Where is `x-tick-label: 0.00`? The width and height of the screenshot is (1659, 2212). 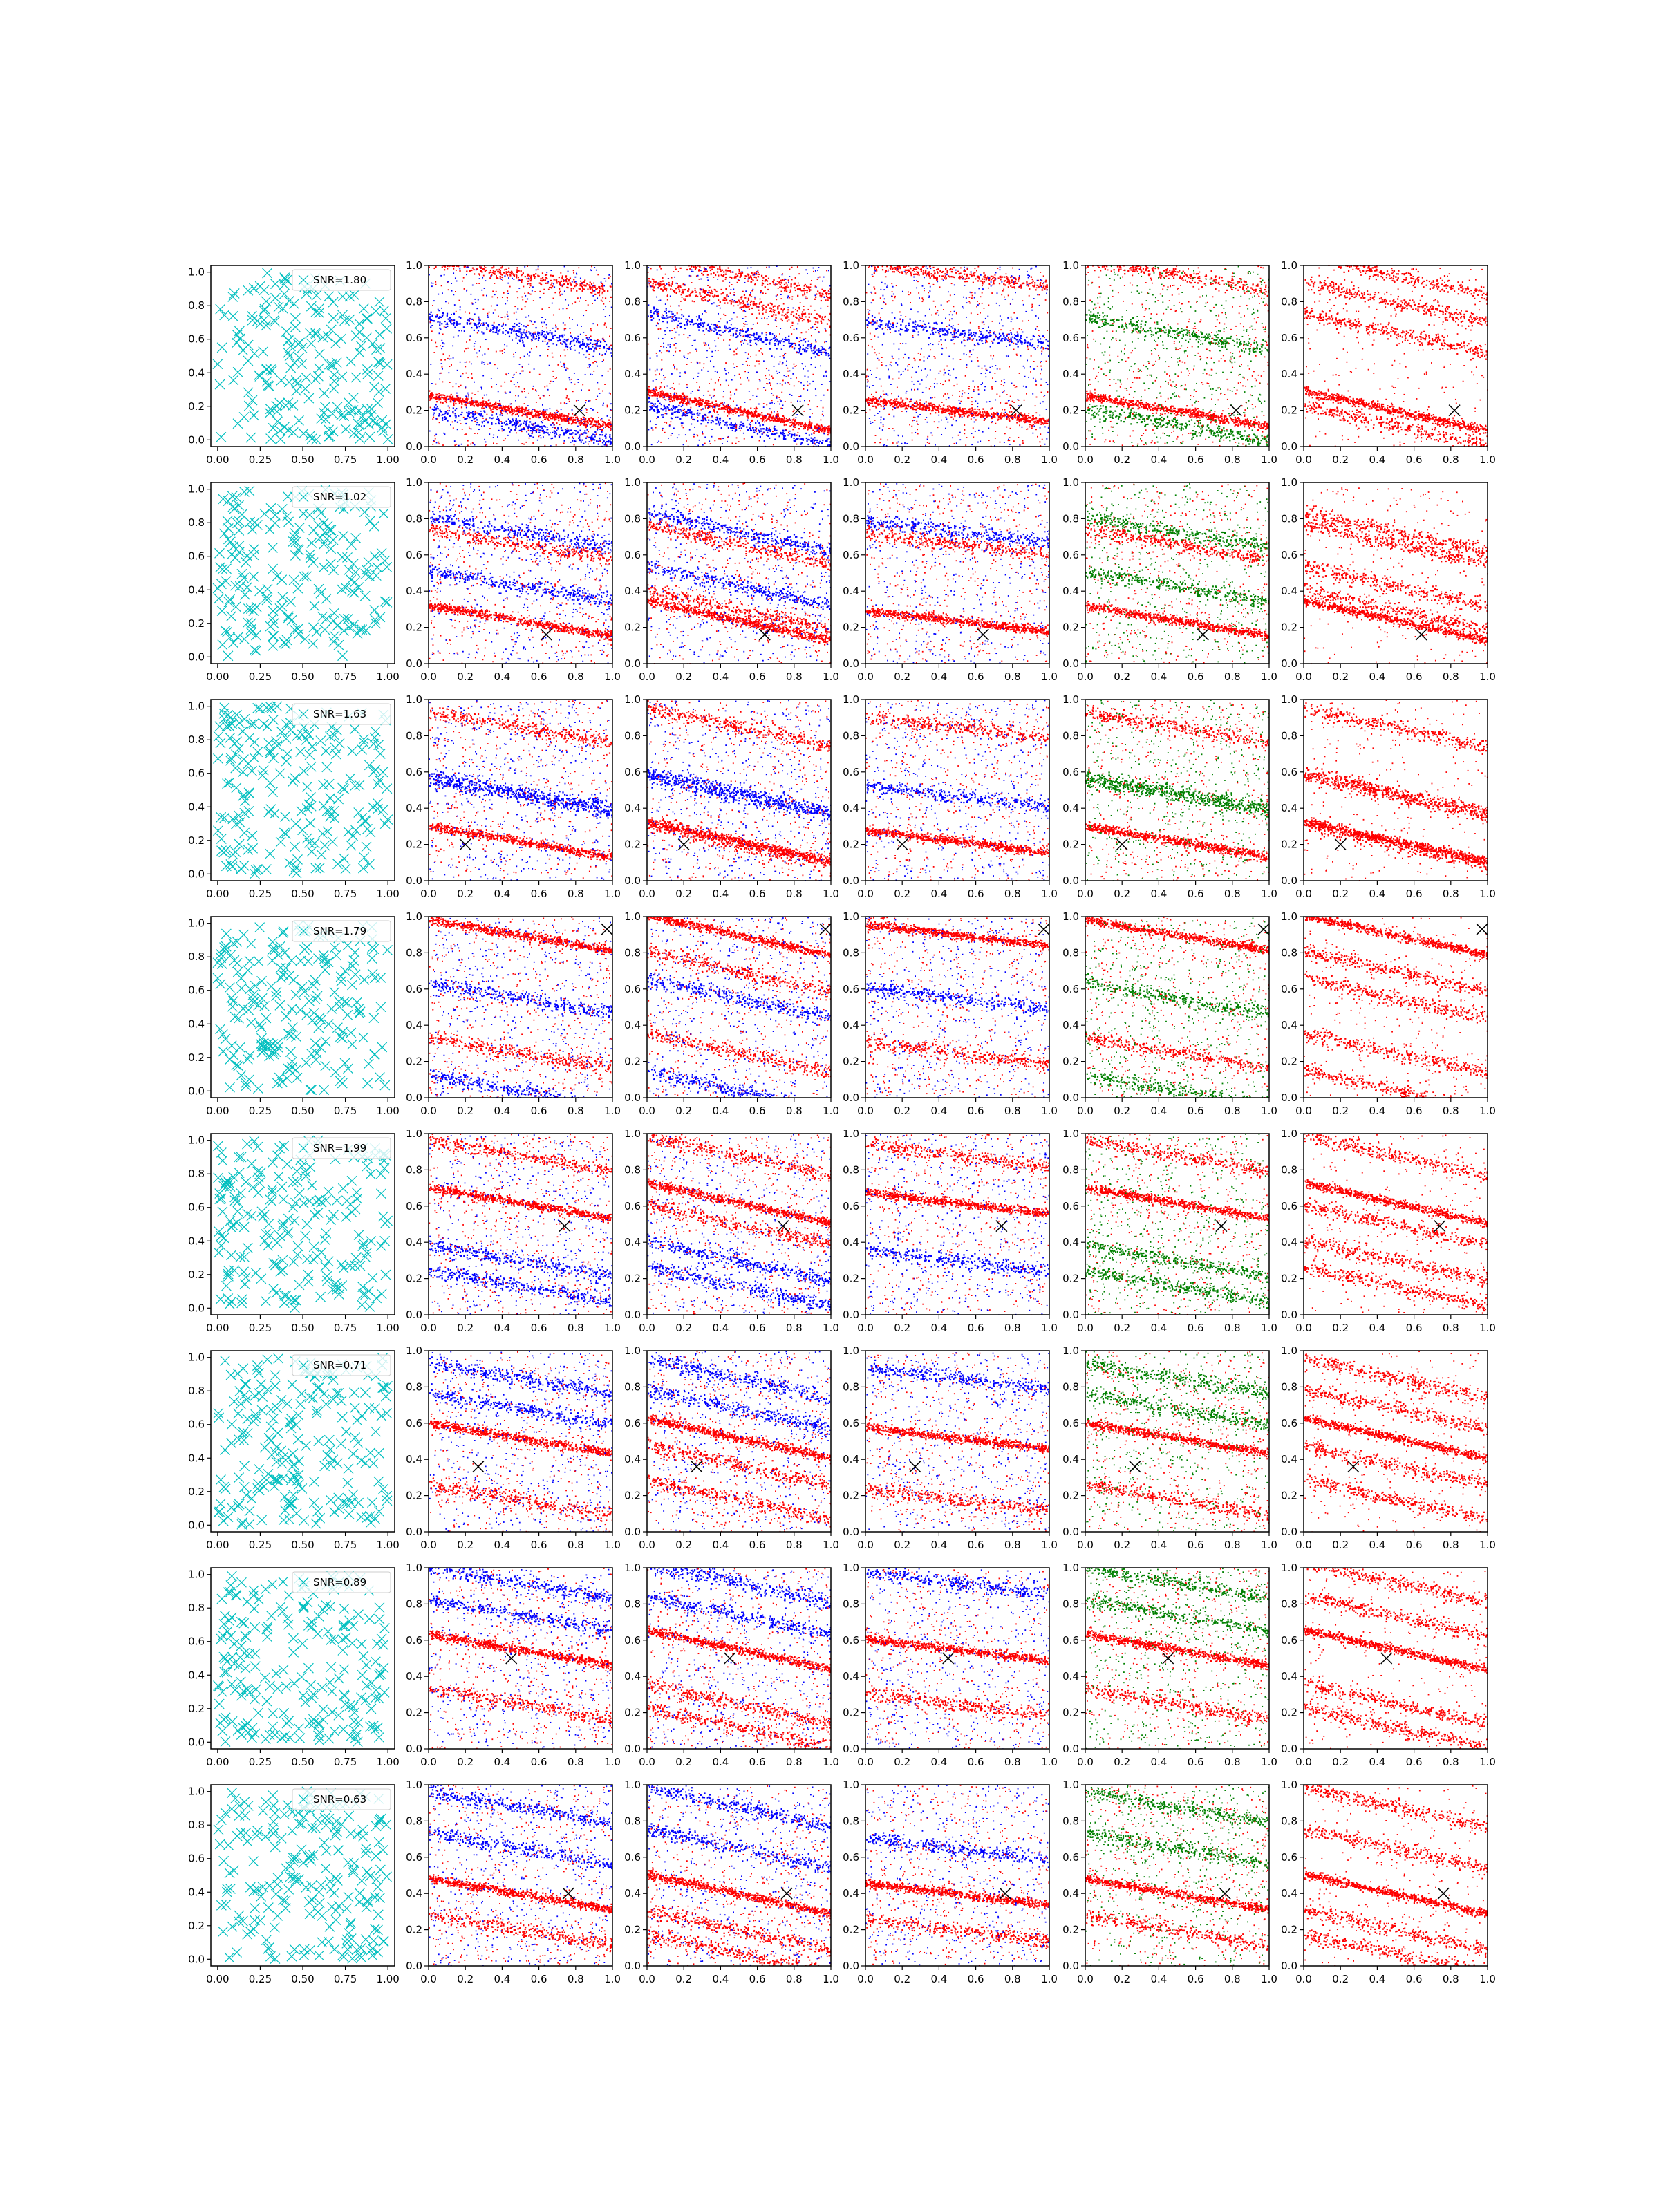
x-tick-label: 0.00 is located at coordinates (218, 460).